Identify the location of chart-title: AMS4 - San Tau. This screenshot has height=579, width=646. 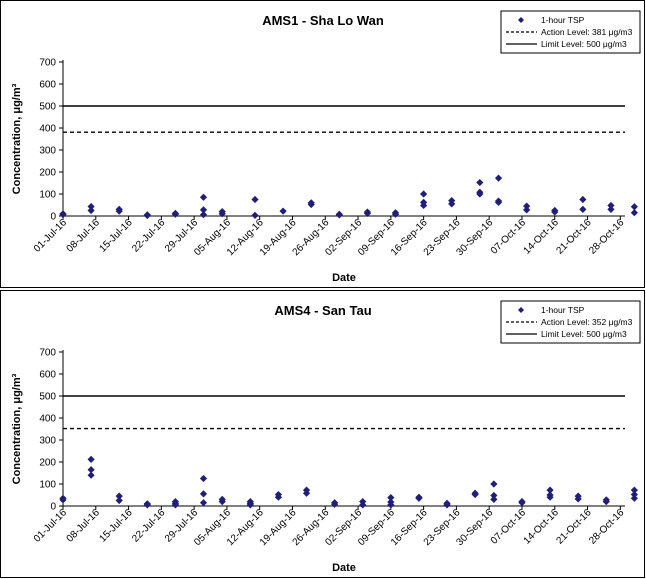
(322, 310).